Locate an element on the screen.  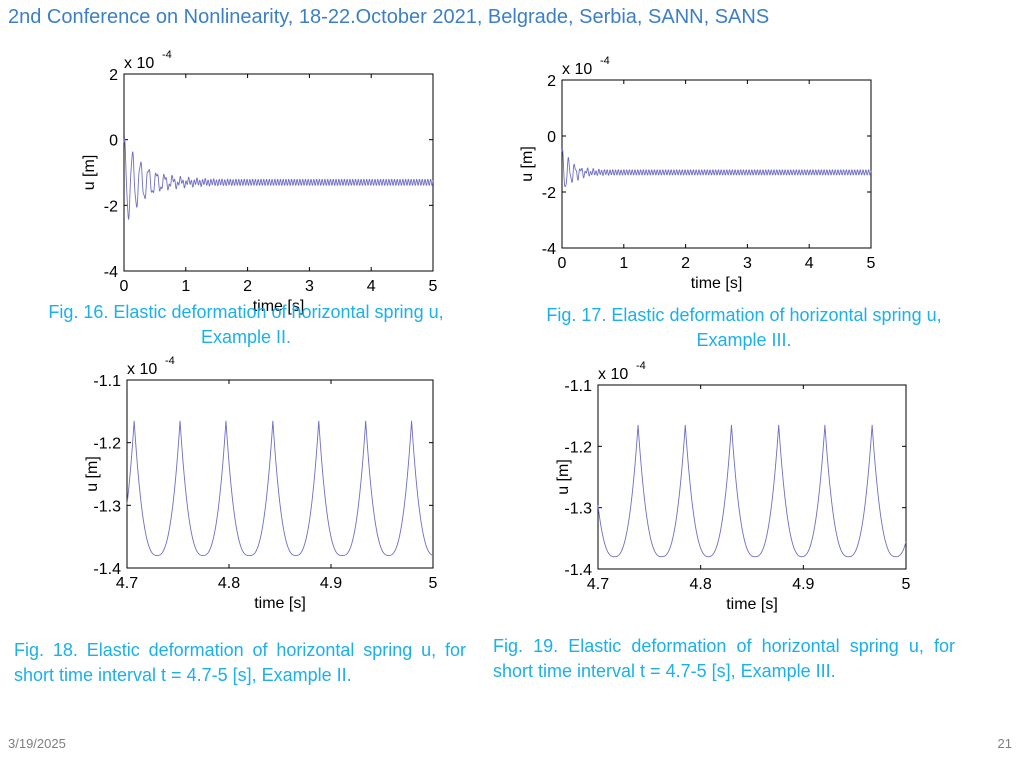
plot-fig16: 0 1 2 3 4 5 2 0 -2 -4 time [s] u [m] x 10 -4 is located at coordinates (260, 172).